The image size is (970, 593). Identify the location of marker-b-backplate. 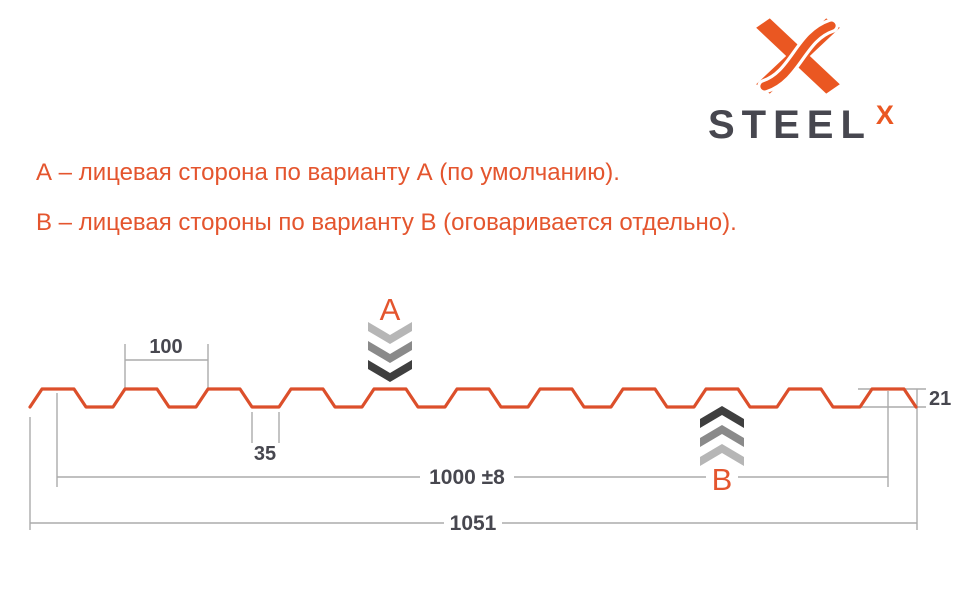
(722, 479).